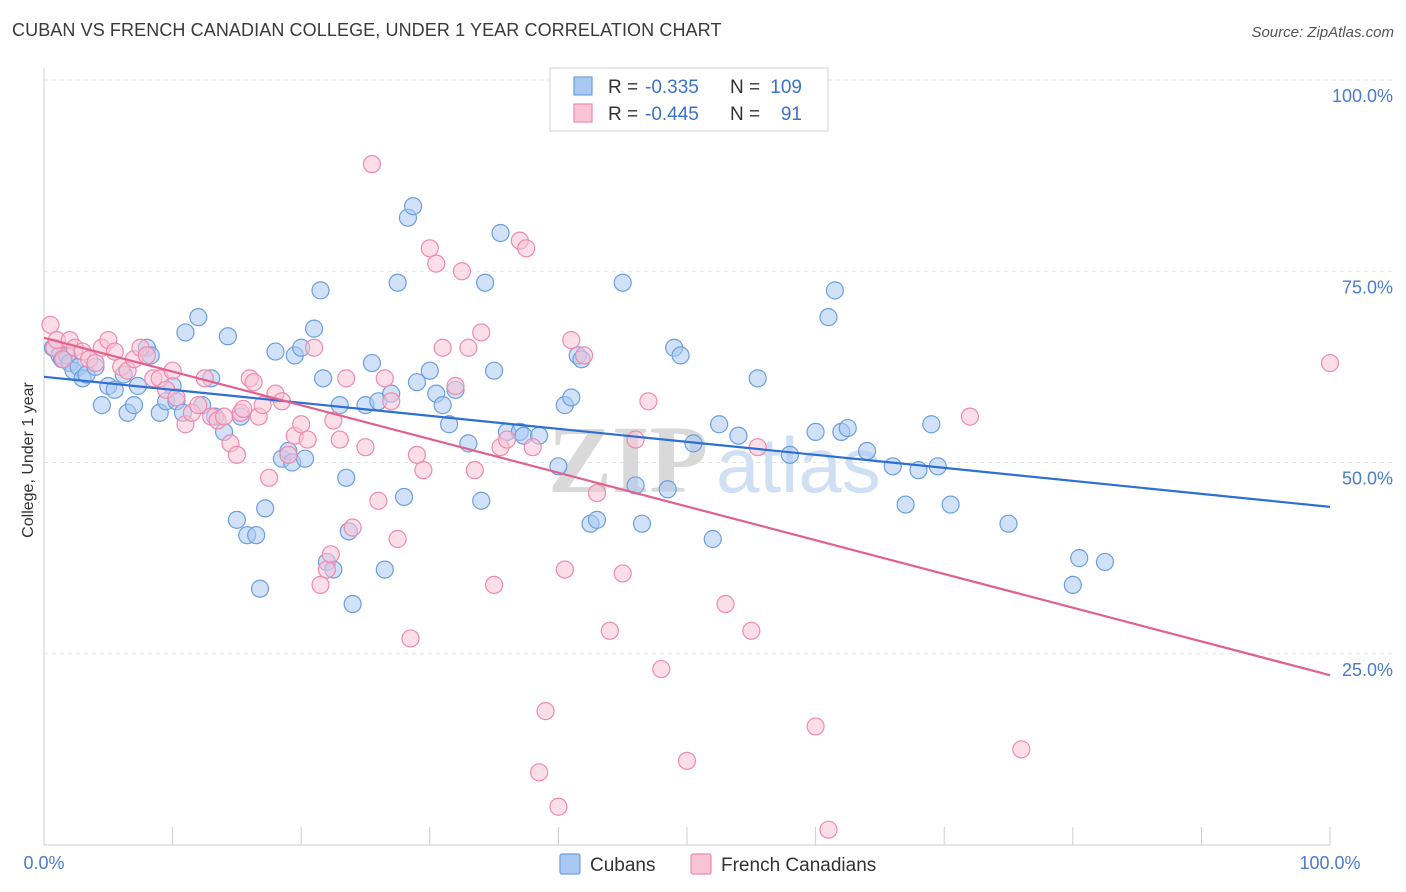  Describe the element at coordinates (1329, 863) in the screenshot. I see `x-tick-label-100: 100.0%` at that location.